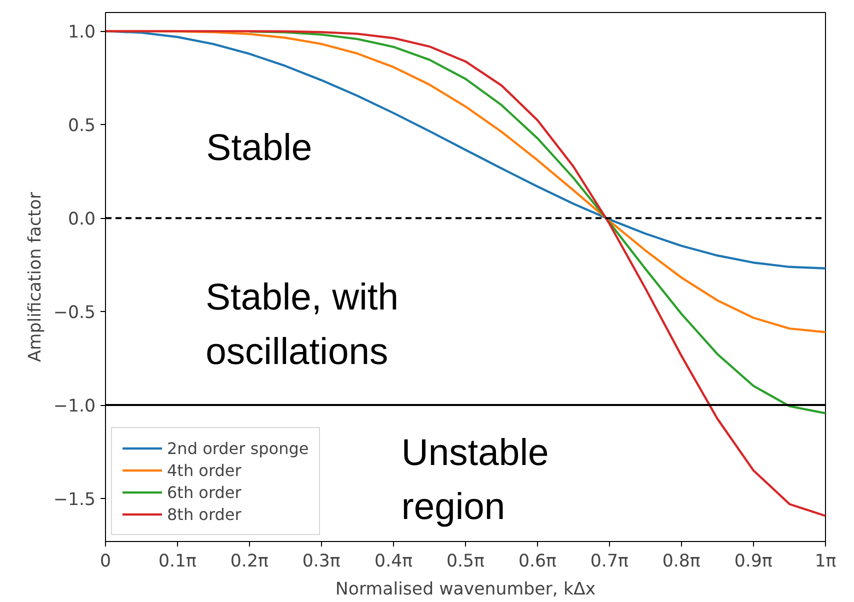 Image resolution: width=854 pixels, height=602 pixels. I want to click on legend-label: 2nd order sponge, so click(238, 448).